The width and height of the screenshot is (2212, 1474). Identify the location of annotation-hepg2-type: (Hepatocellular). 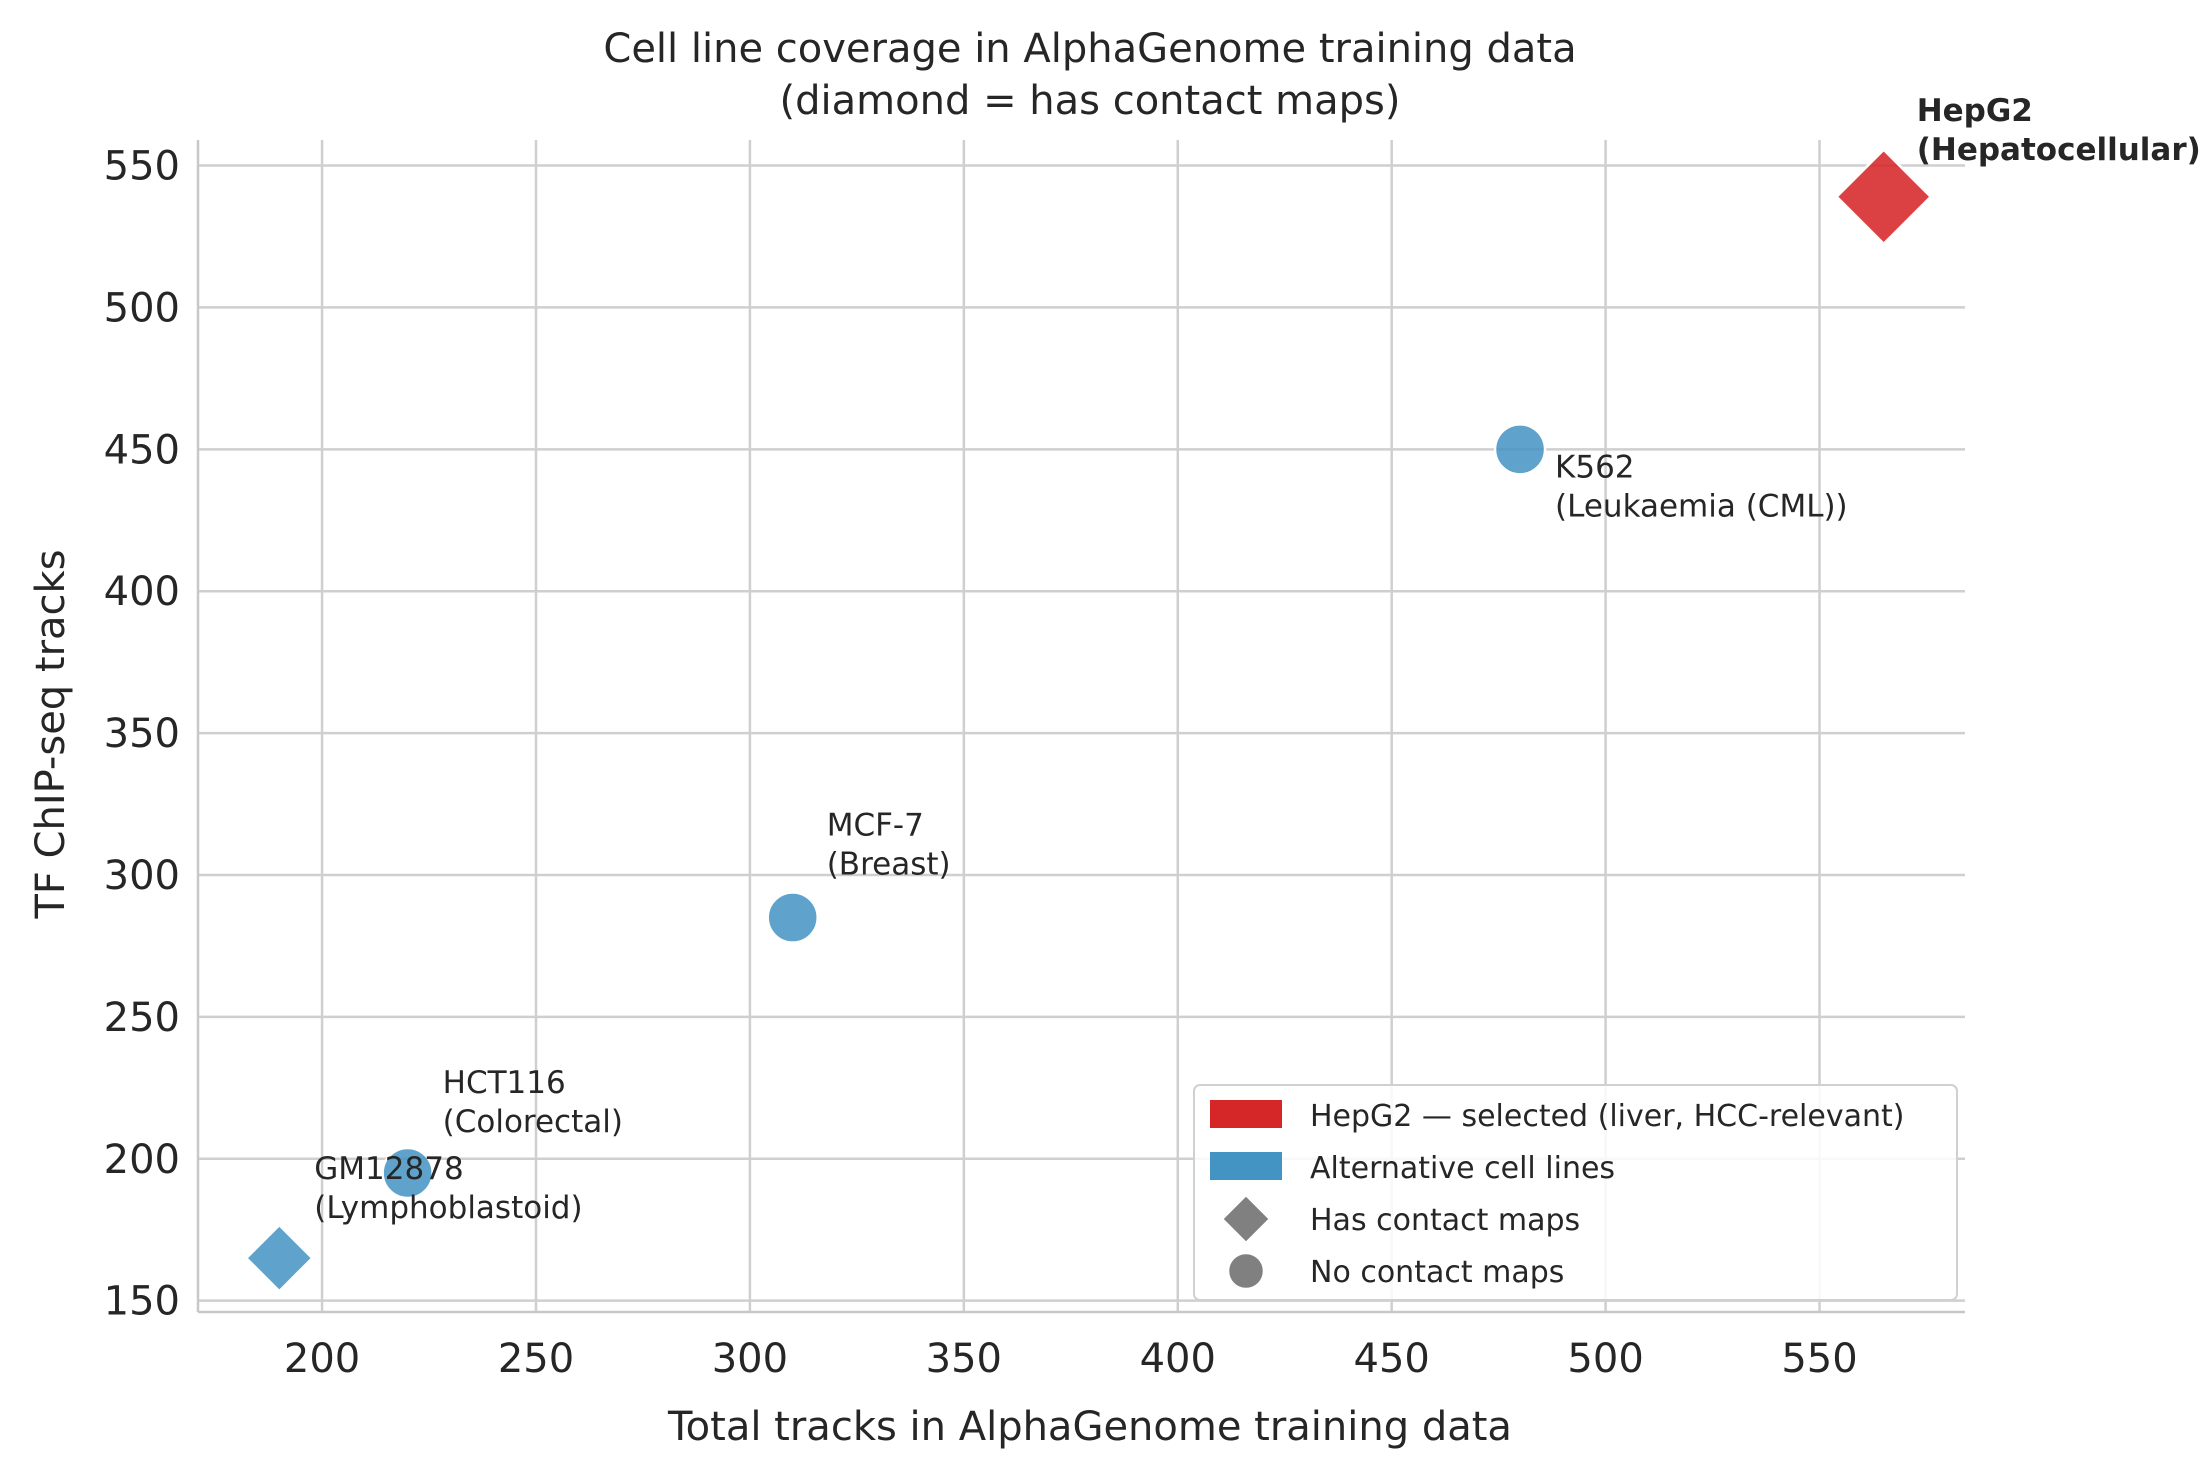
(2059, 150).